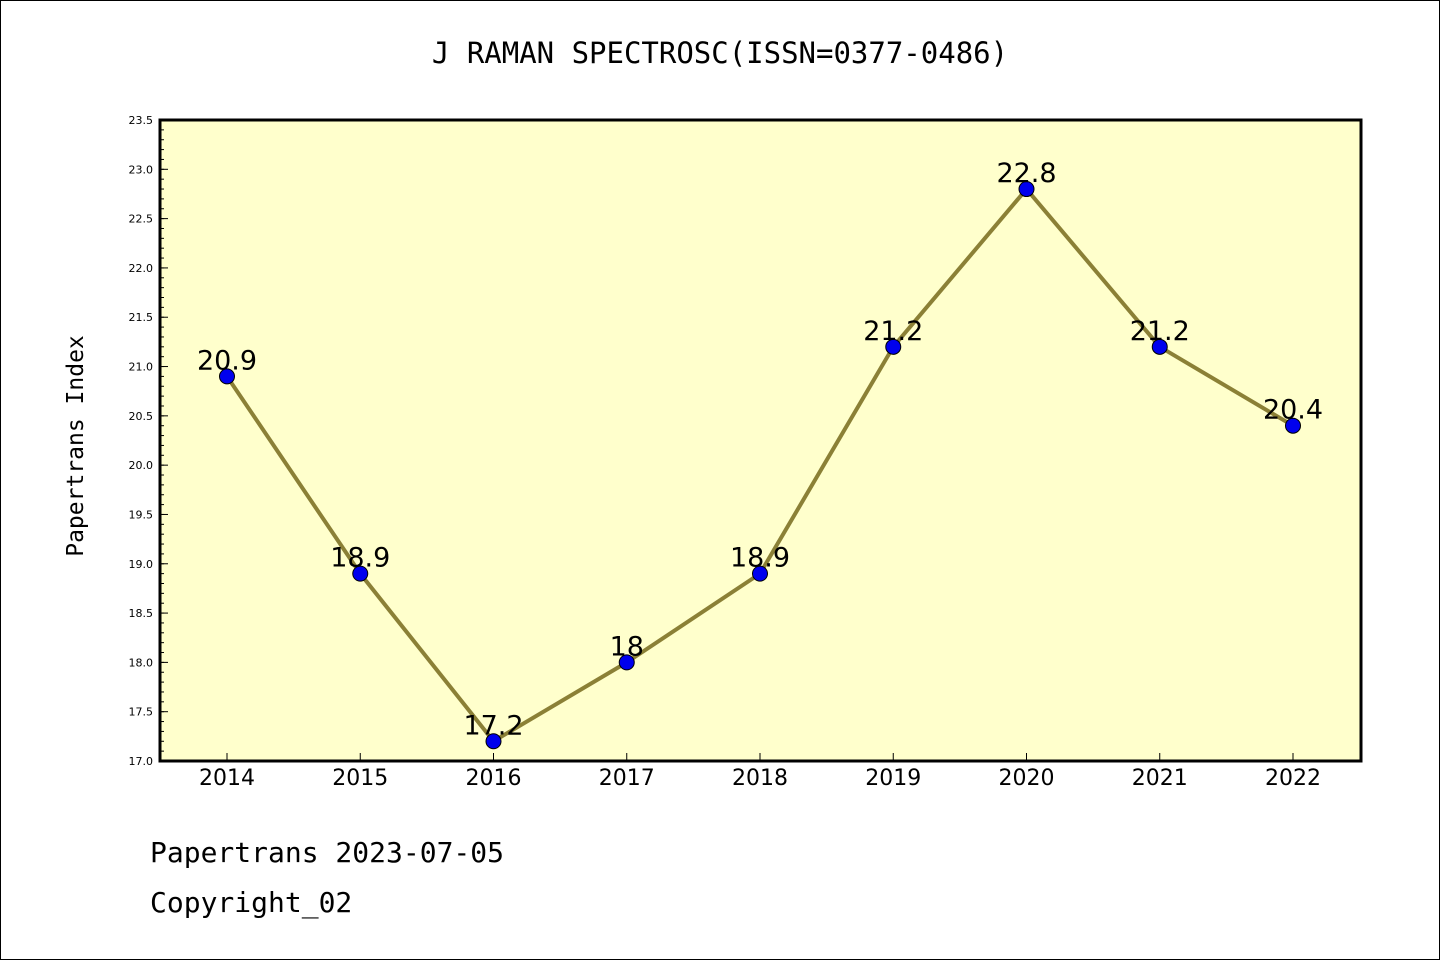  What do you see at coordinates (141, 761) in the screenshot?
I see `y-tick-label: 17.0` at bounding box center [141, 761].